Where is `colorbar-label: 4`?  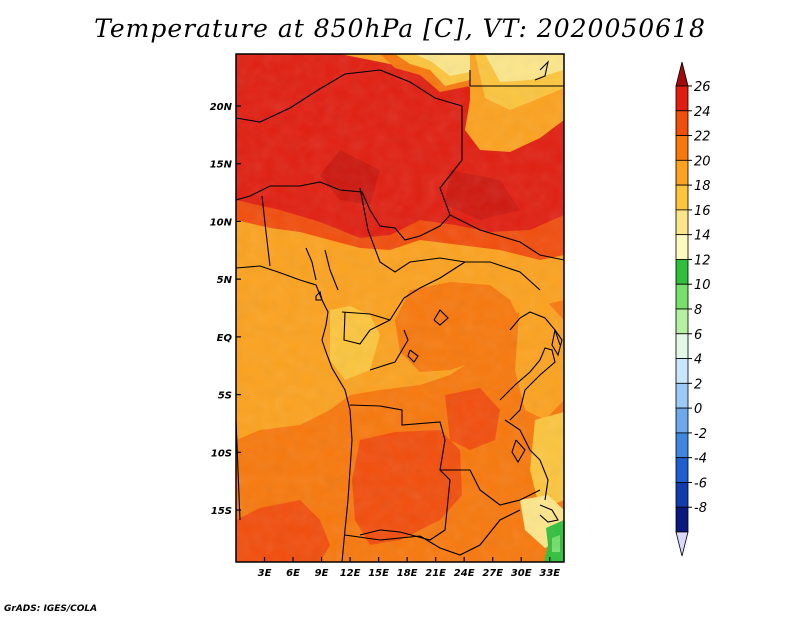
colorbar-label: 4 is located at coordinates (698, 360).